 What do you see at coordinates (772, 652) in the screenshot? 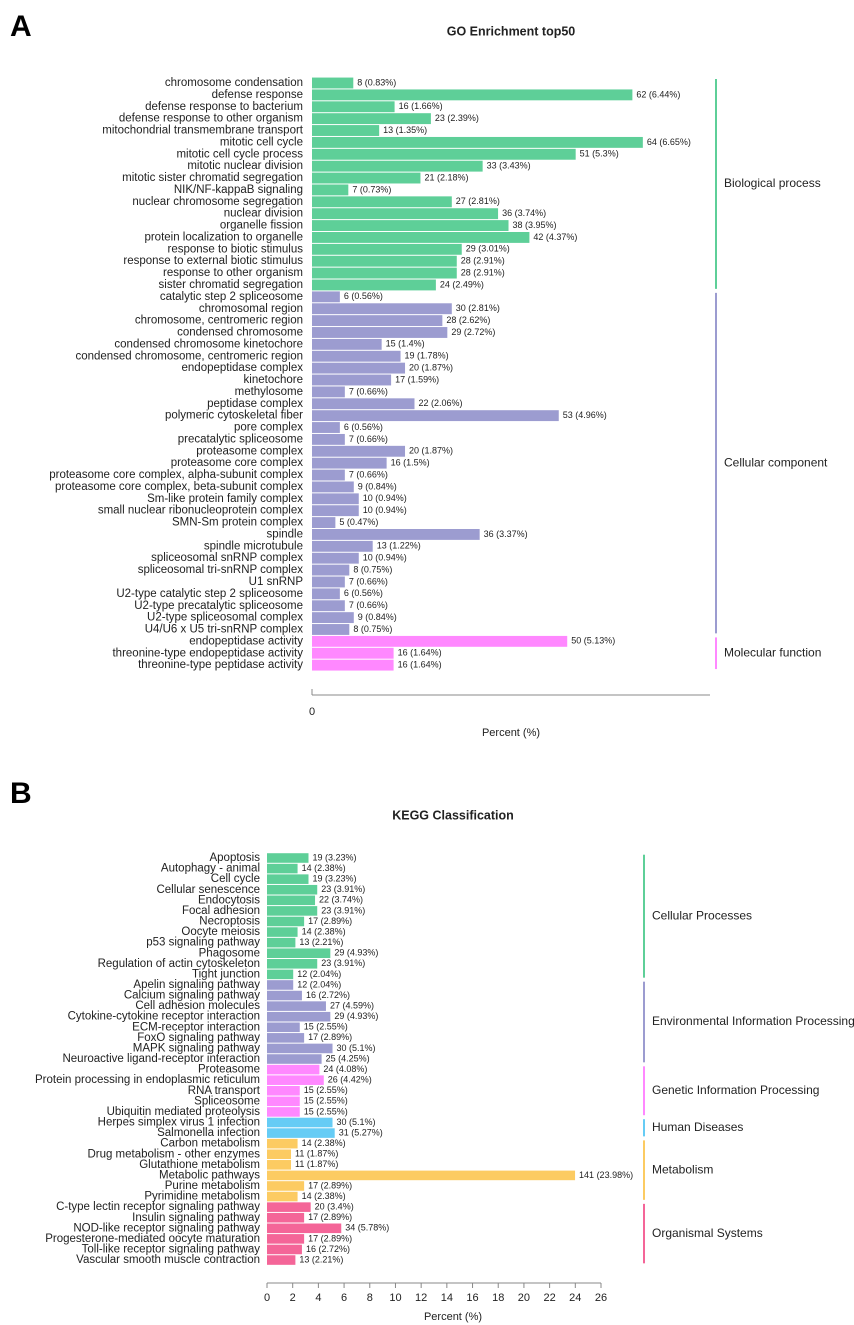
I see `group-label: Molecular function` at bounding box center [772, 652].